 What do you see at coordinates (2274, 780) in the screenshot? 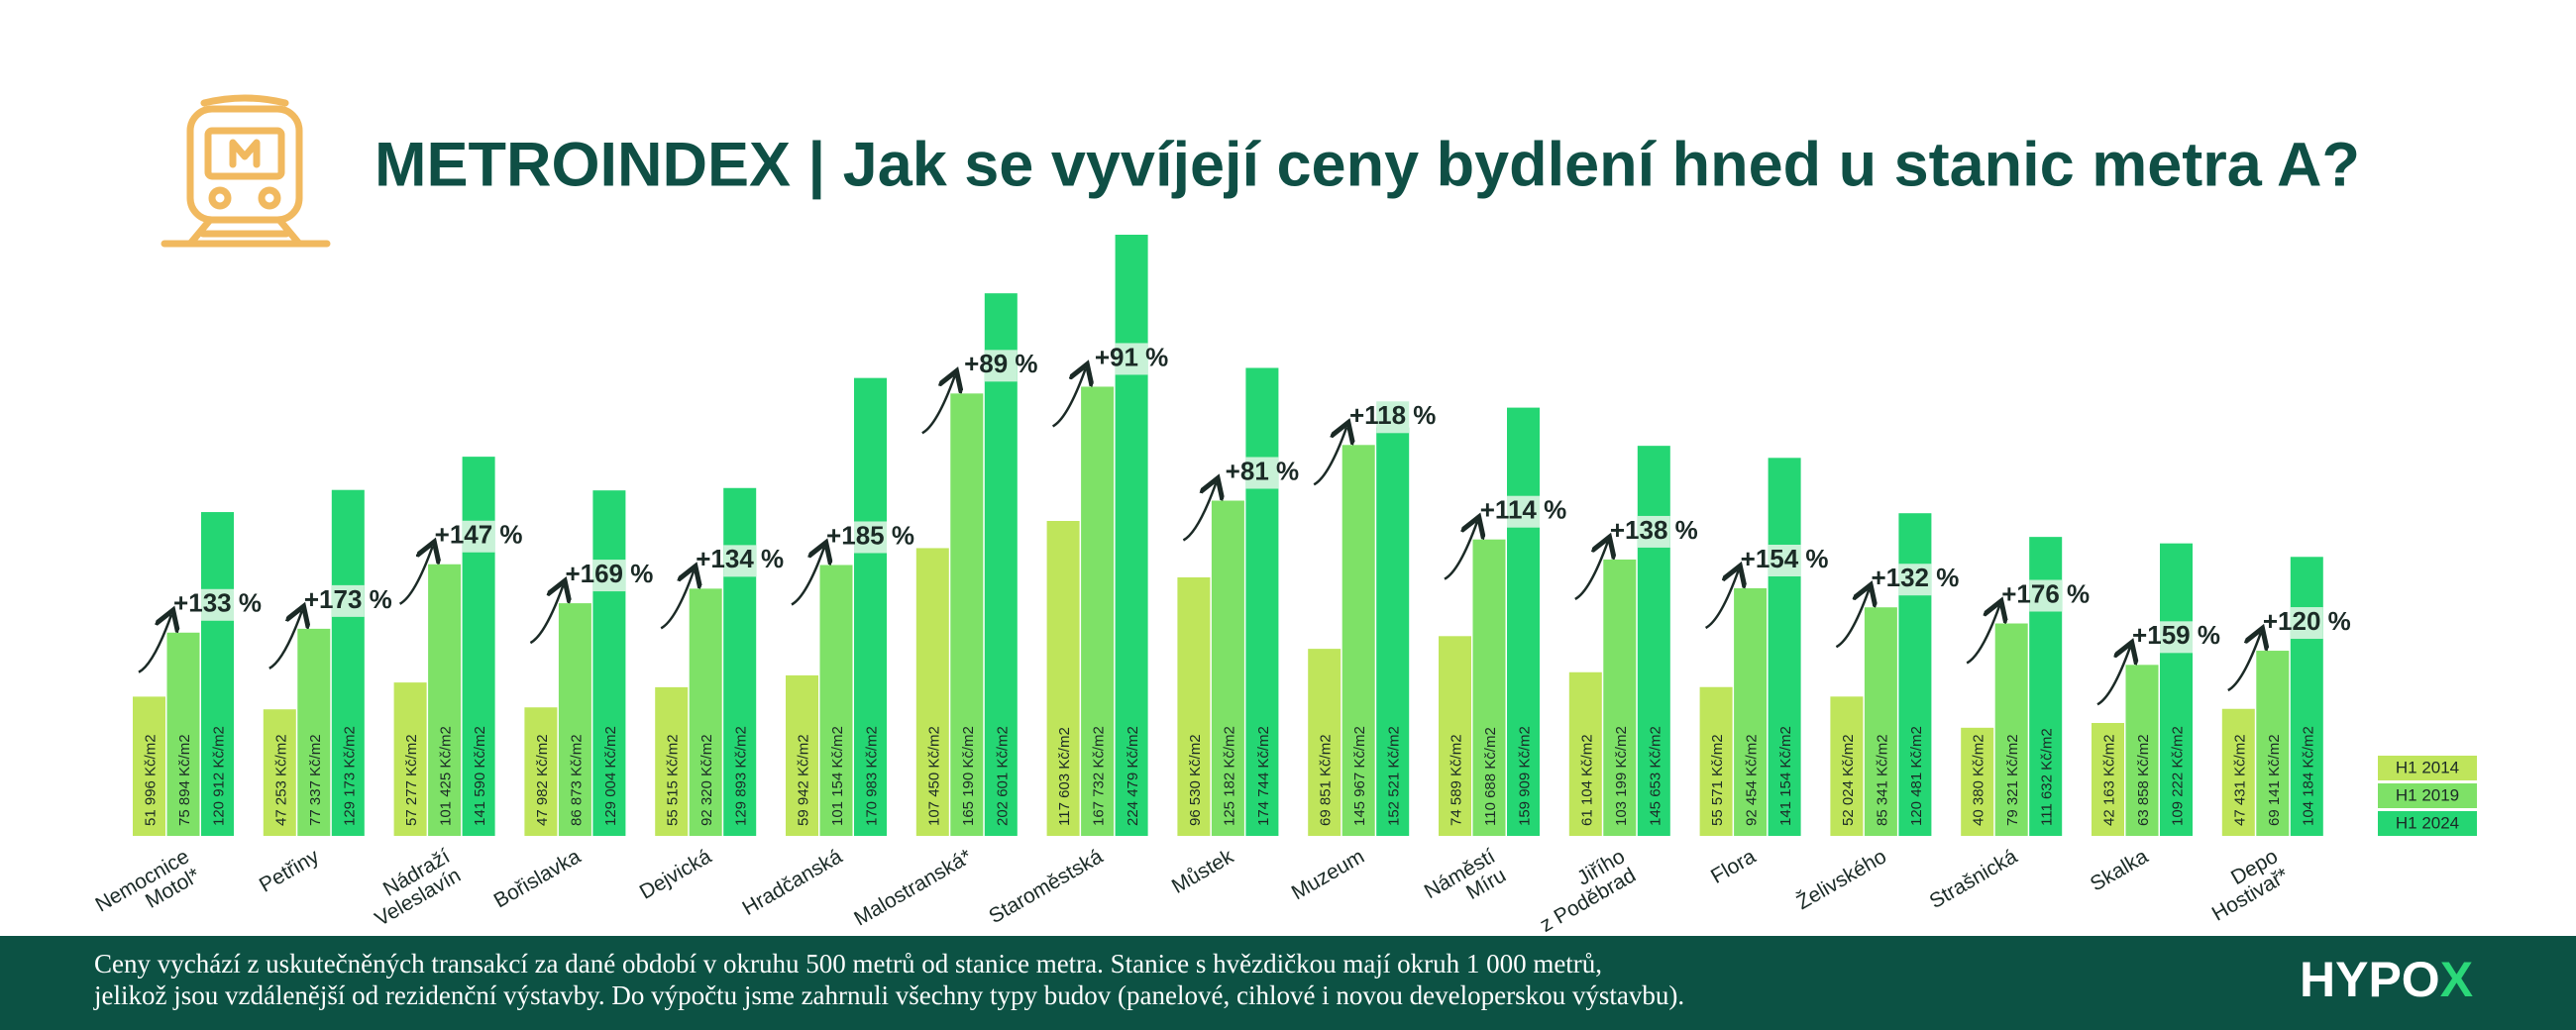
I see `value-label: 69 141 Kč/m2` at bounding box center [2274, 780].